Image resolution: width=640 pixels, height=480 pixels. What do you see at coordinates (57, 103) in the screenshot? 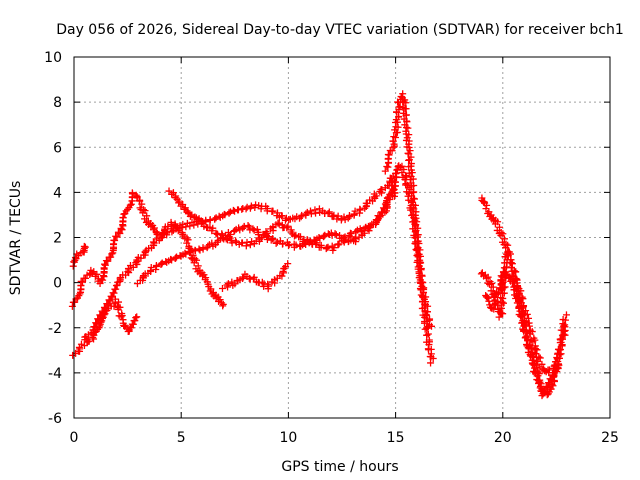
I see `y-tick-label: 8` at bounding box center [57, 103].